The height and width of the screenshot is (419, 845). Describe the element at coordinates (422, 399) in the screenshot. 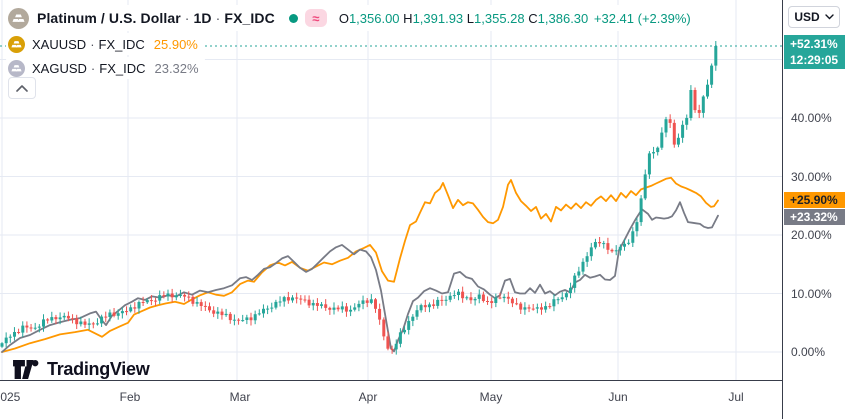

I see `time-axis: 2025 Feb Mar Apr May Jun Jul` at that location.